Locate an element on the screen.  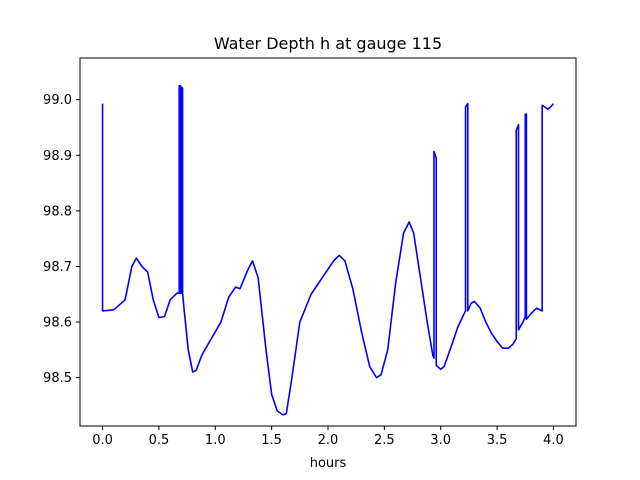
y-tick-label: 99.0 is located at coordinates (57, 100).